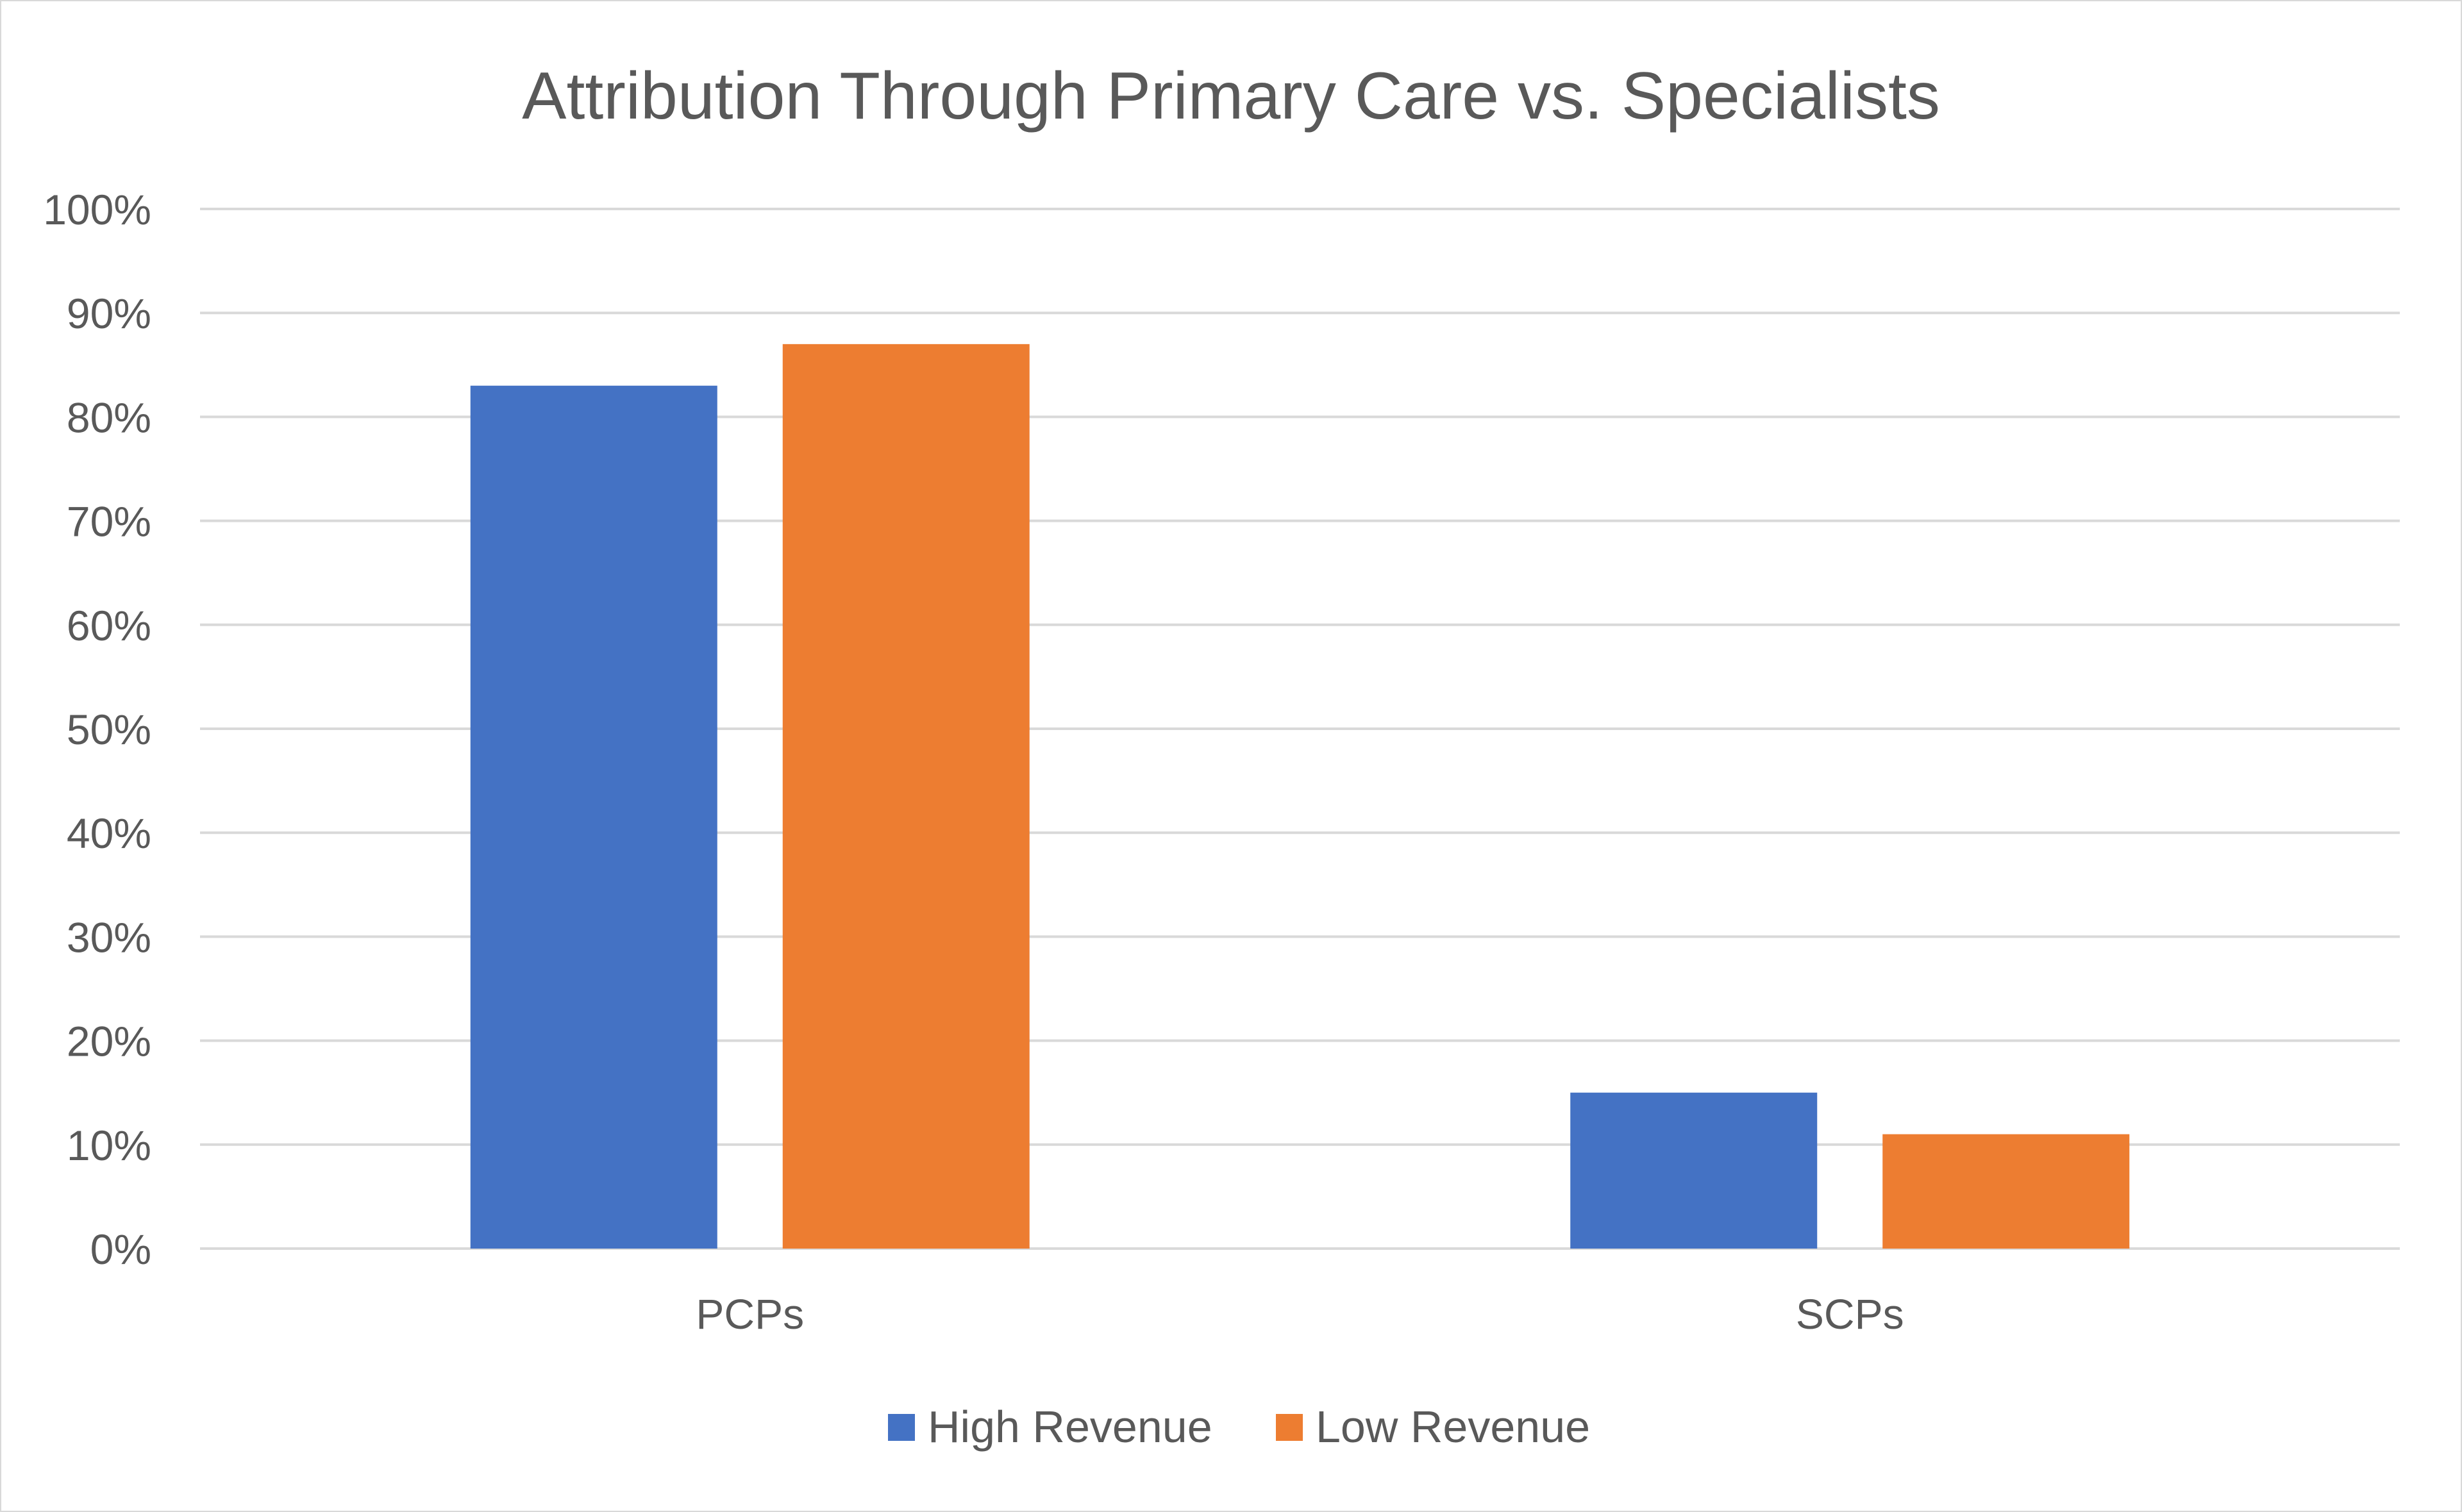 The width and height of the screenshot is (2462, 1512). What do you see at coordinates (1239, 1427) in the screenshot?
I see `legend: High Revenue Low Revenue` at bounding box center [1239, 1427].